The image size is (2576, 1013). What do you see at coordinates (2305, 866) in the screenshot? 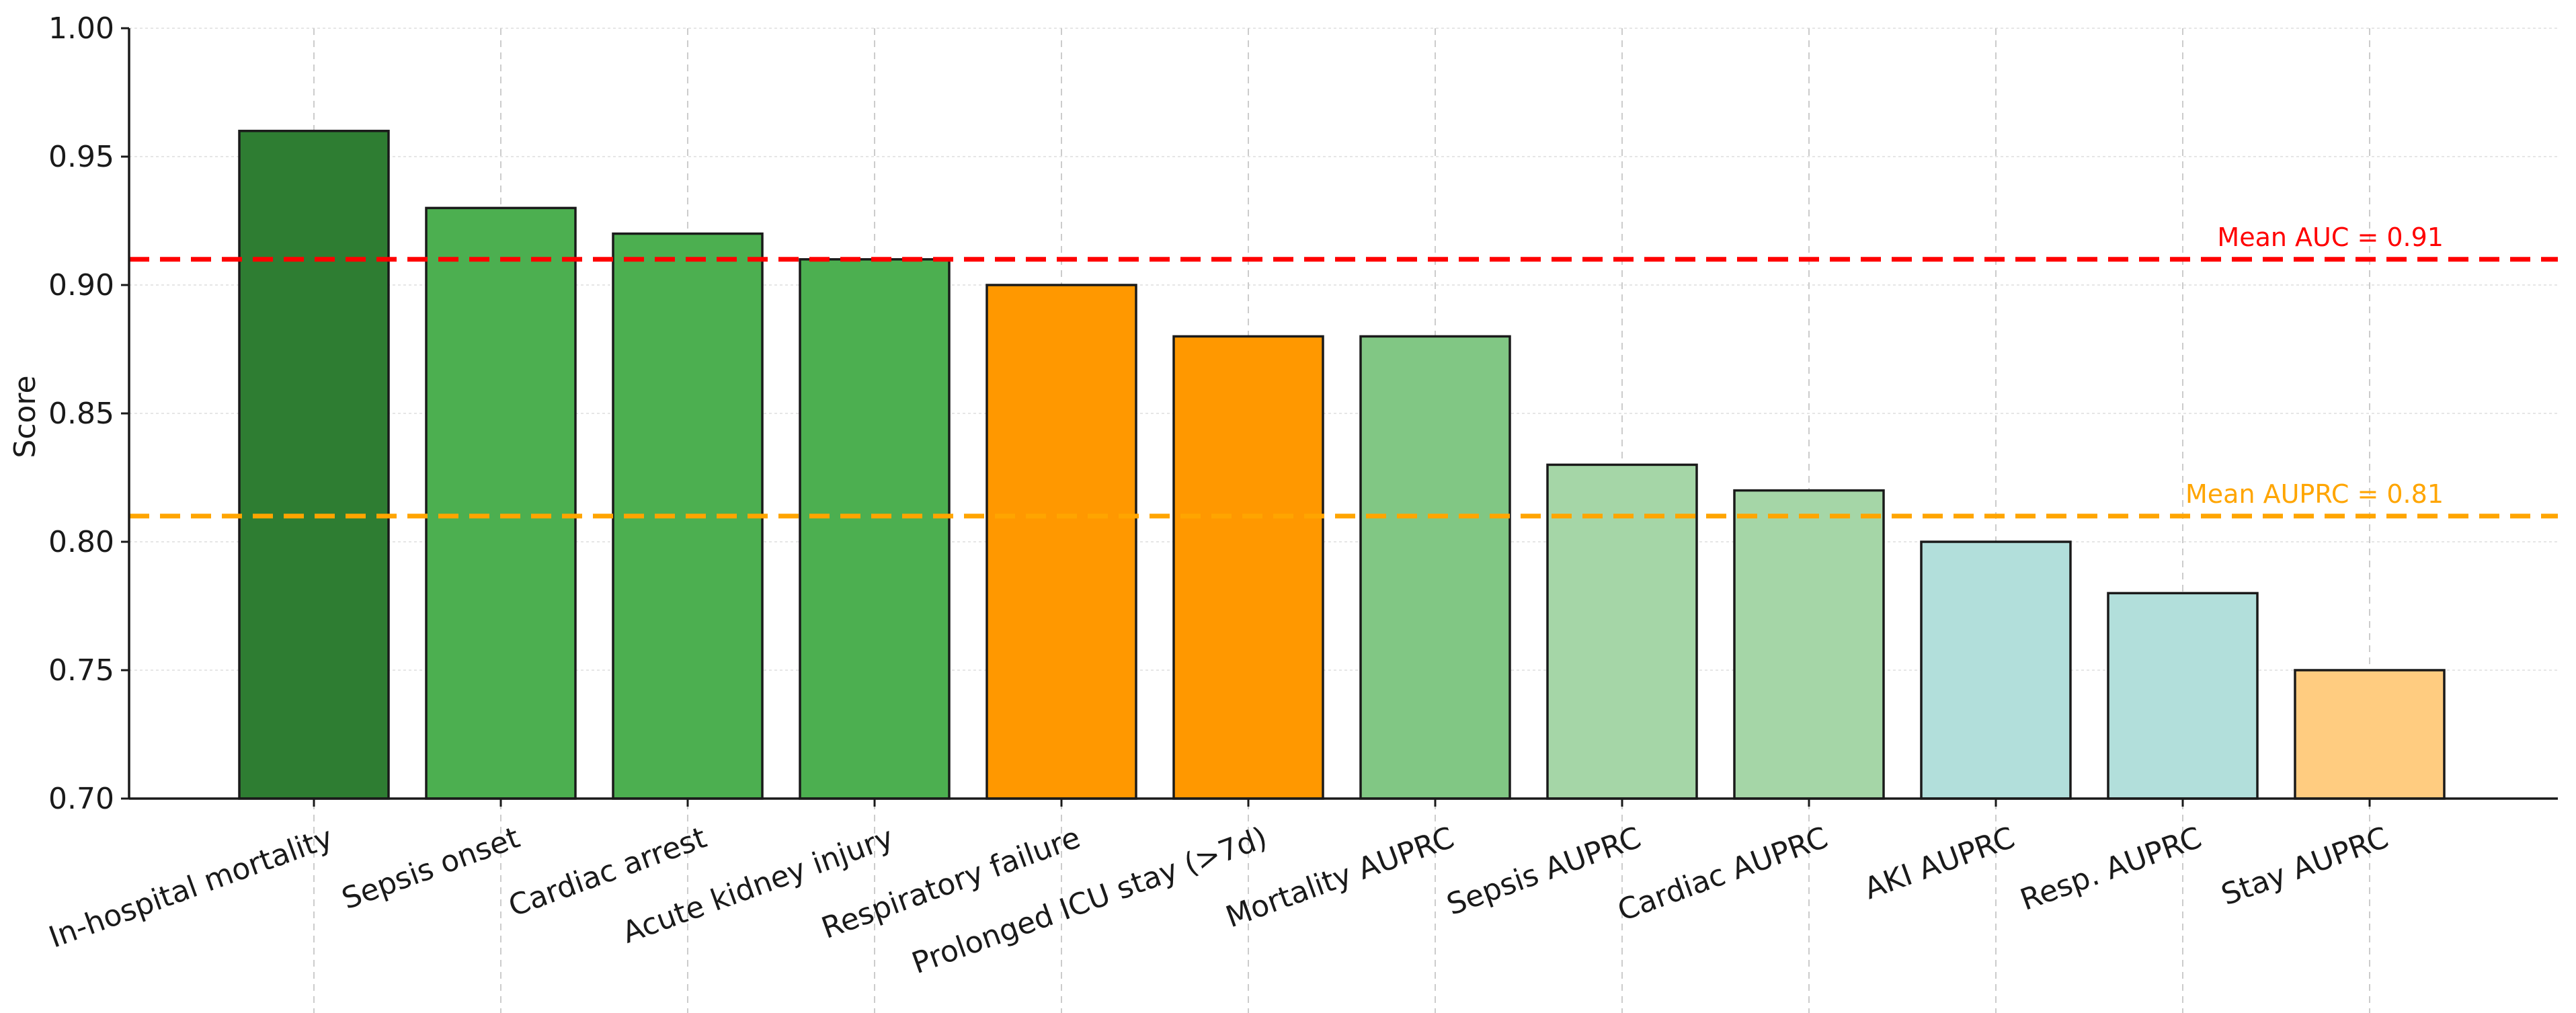
I see `x-tick-label: Stay AUPRC` at bounding box center [2305, 866].